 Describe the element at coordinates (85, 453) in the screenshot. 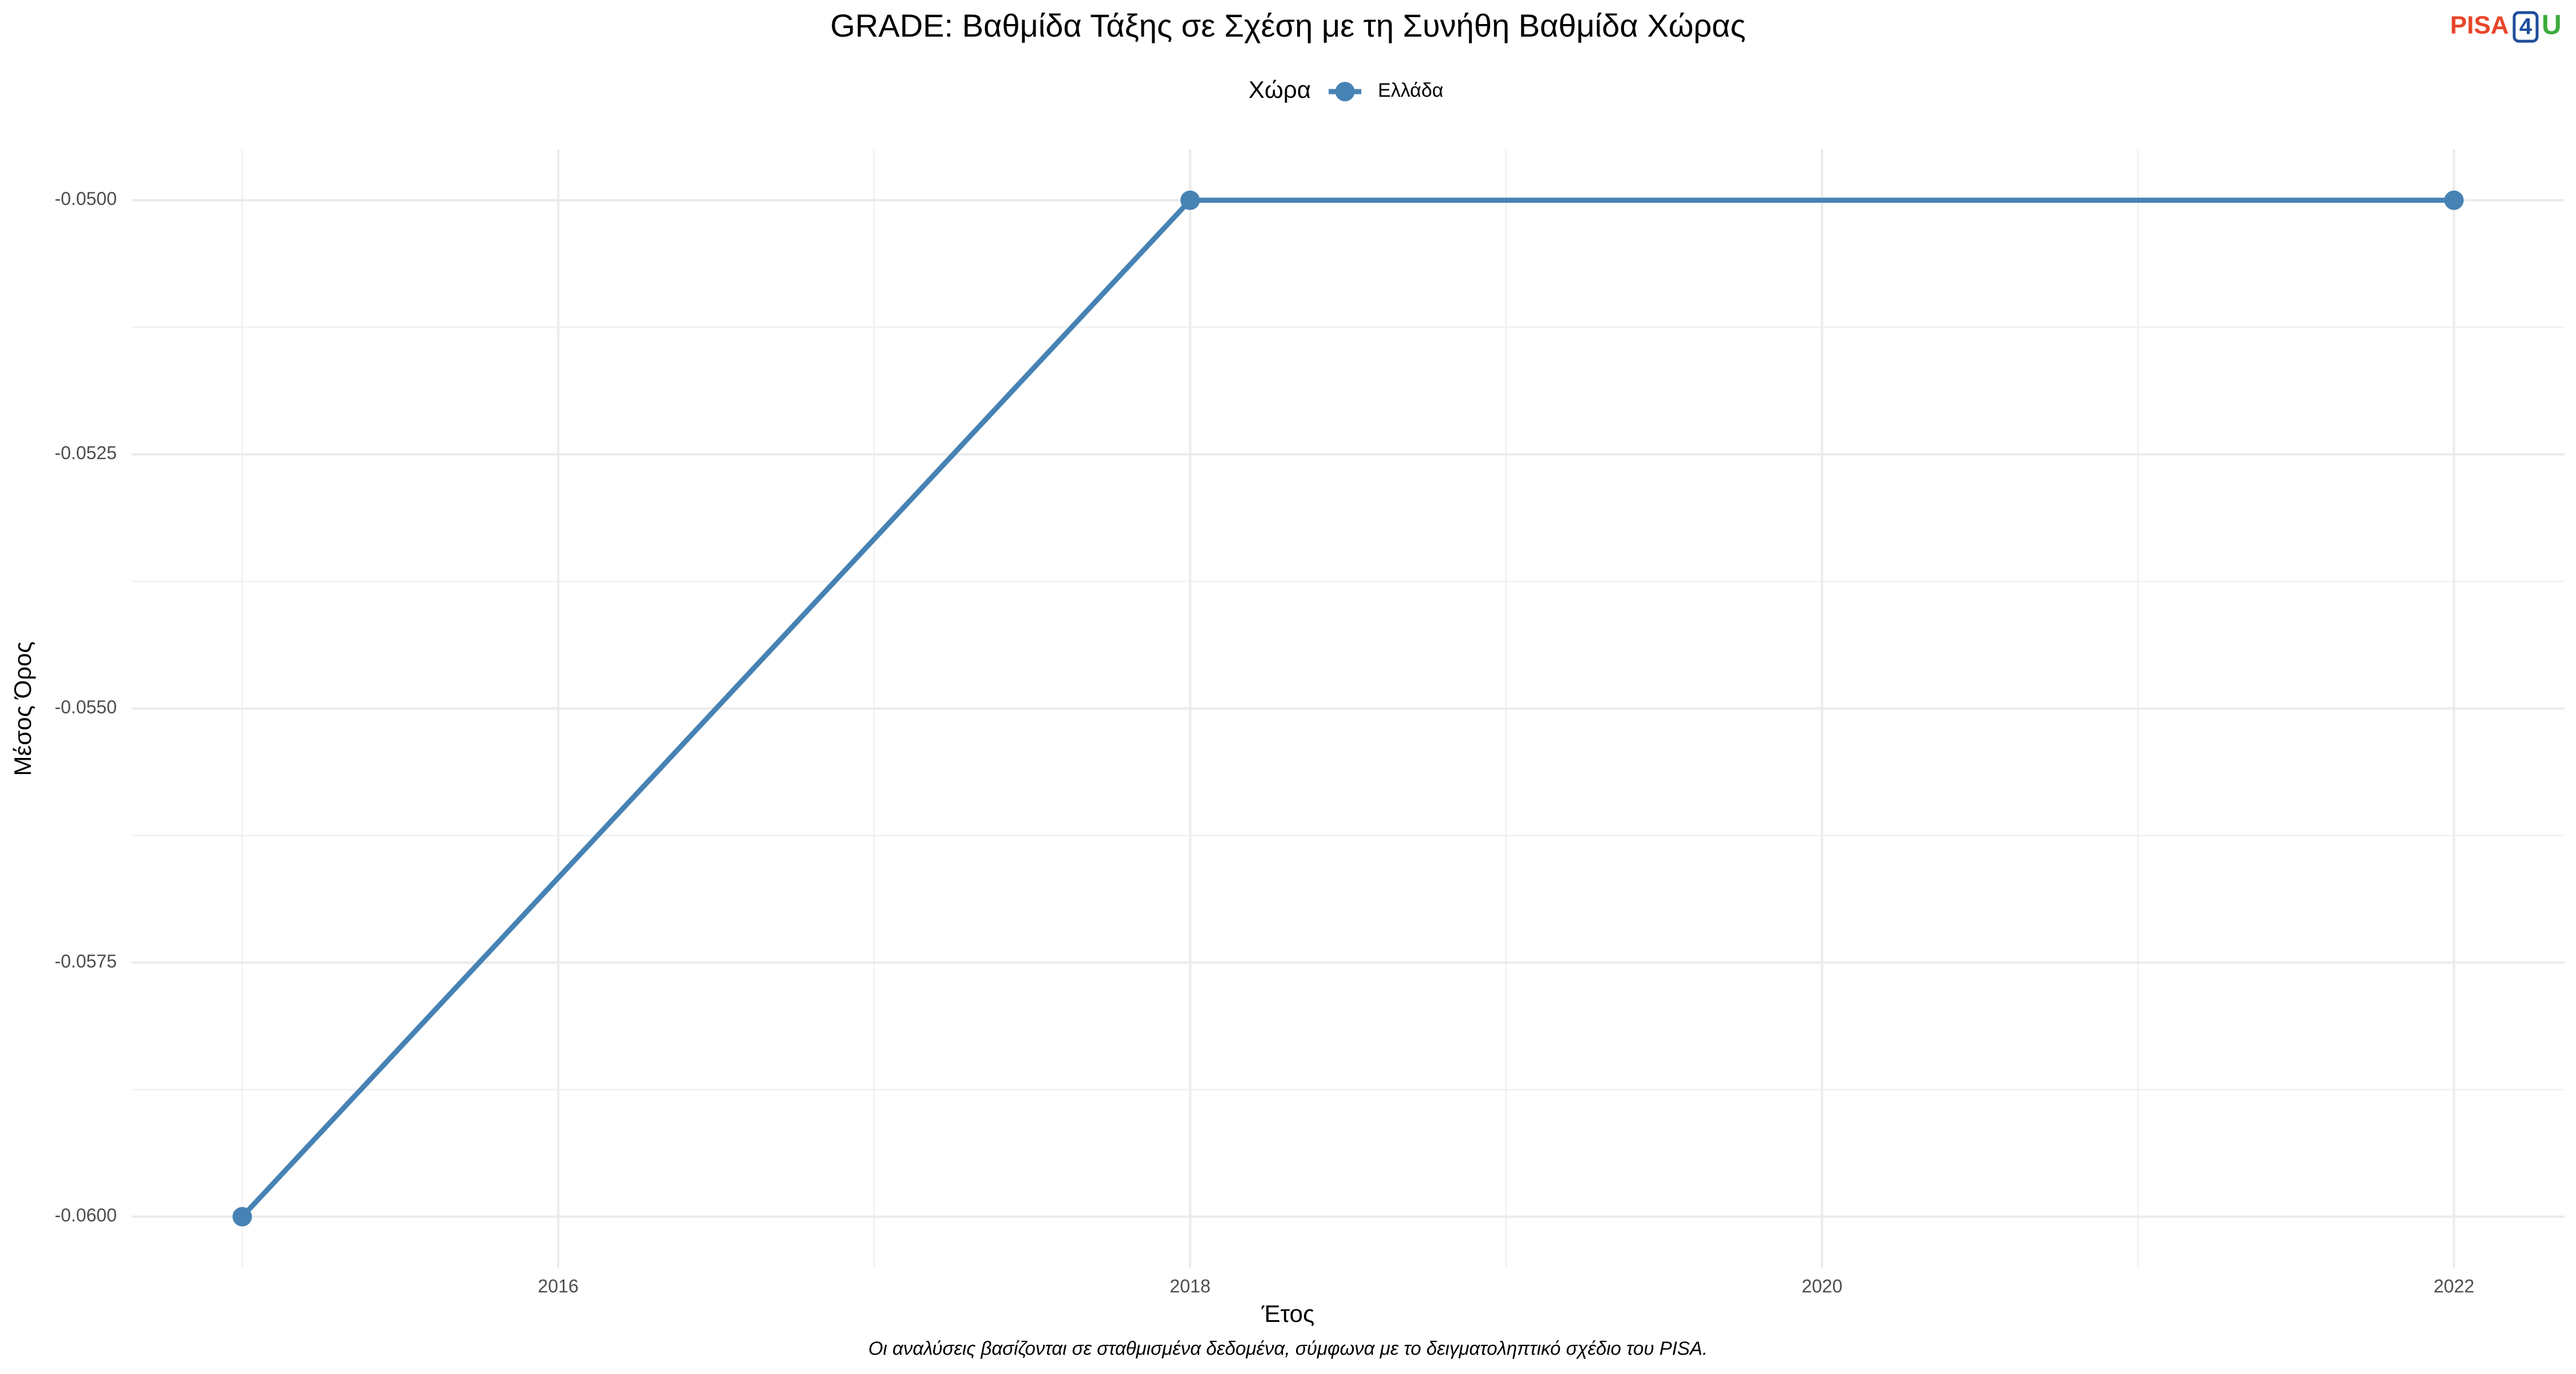

I see `y-tick-label: -0.0525` at that location.